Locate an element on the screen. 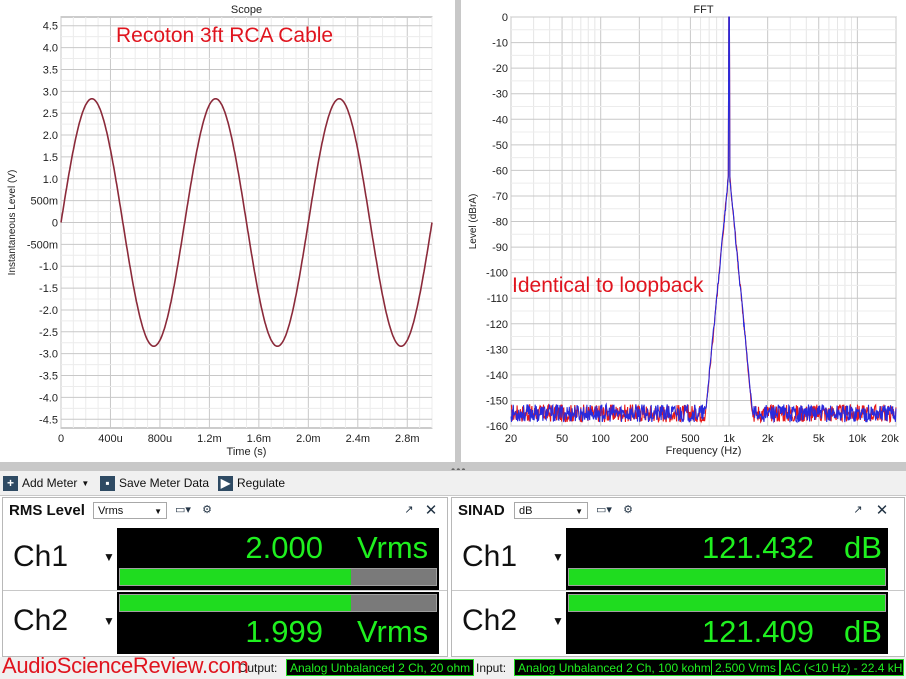 The height and width of the screenshot is (679, 906). fft-annotation: Identical to loopback is located at coordinates (608, 285).